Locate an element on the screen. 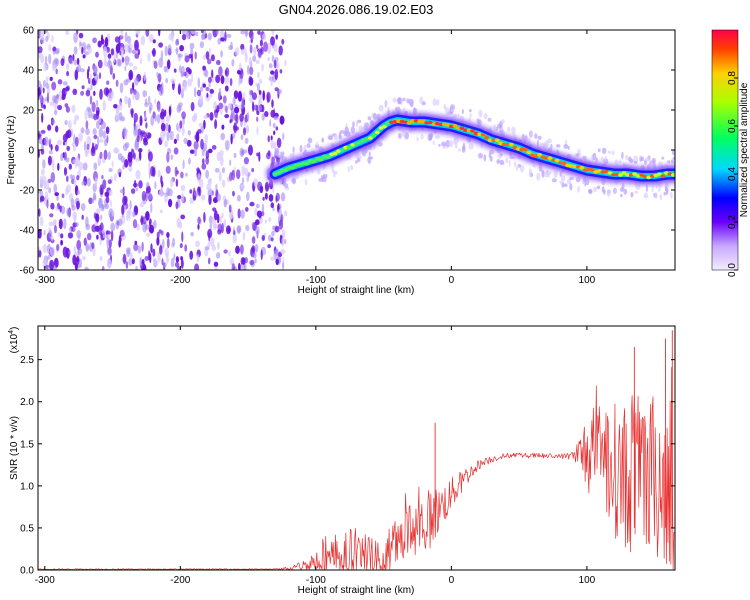  colorbar-ticks: 0.0 0.2 0.4 0.6 0.8 is located at coordinates (732, 174).